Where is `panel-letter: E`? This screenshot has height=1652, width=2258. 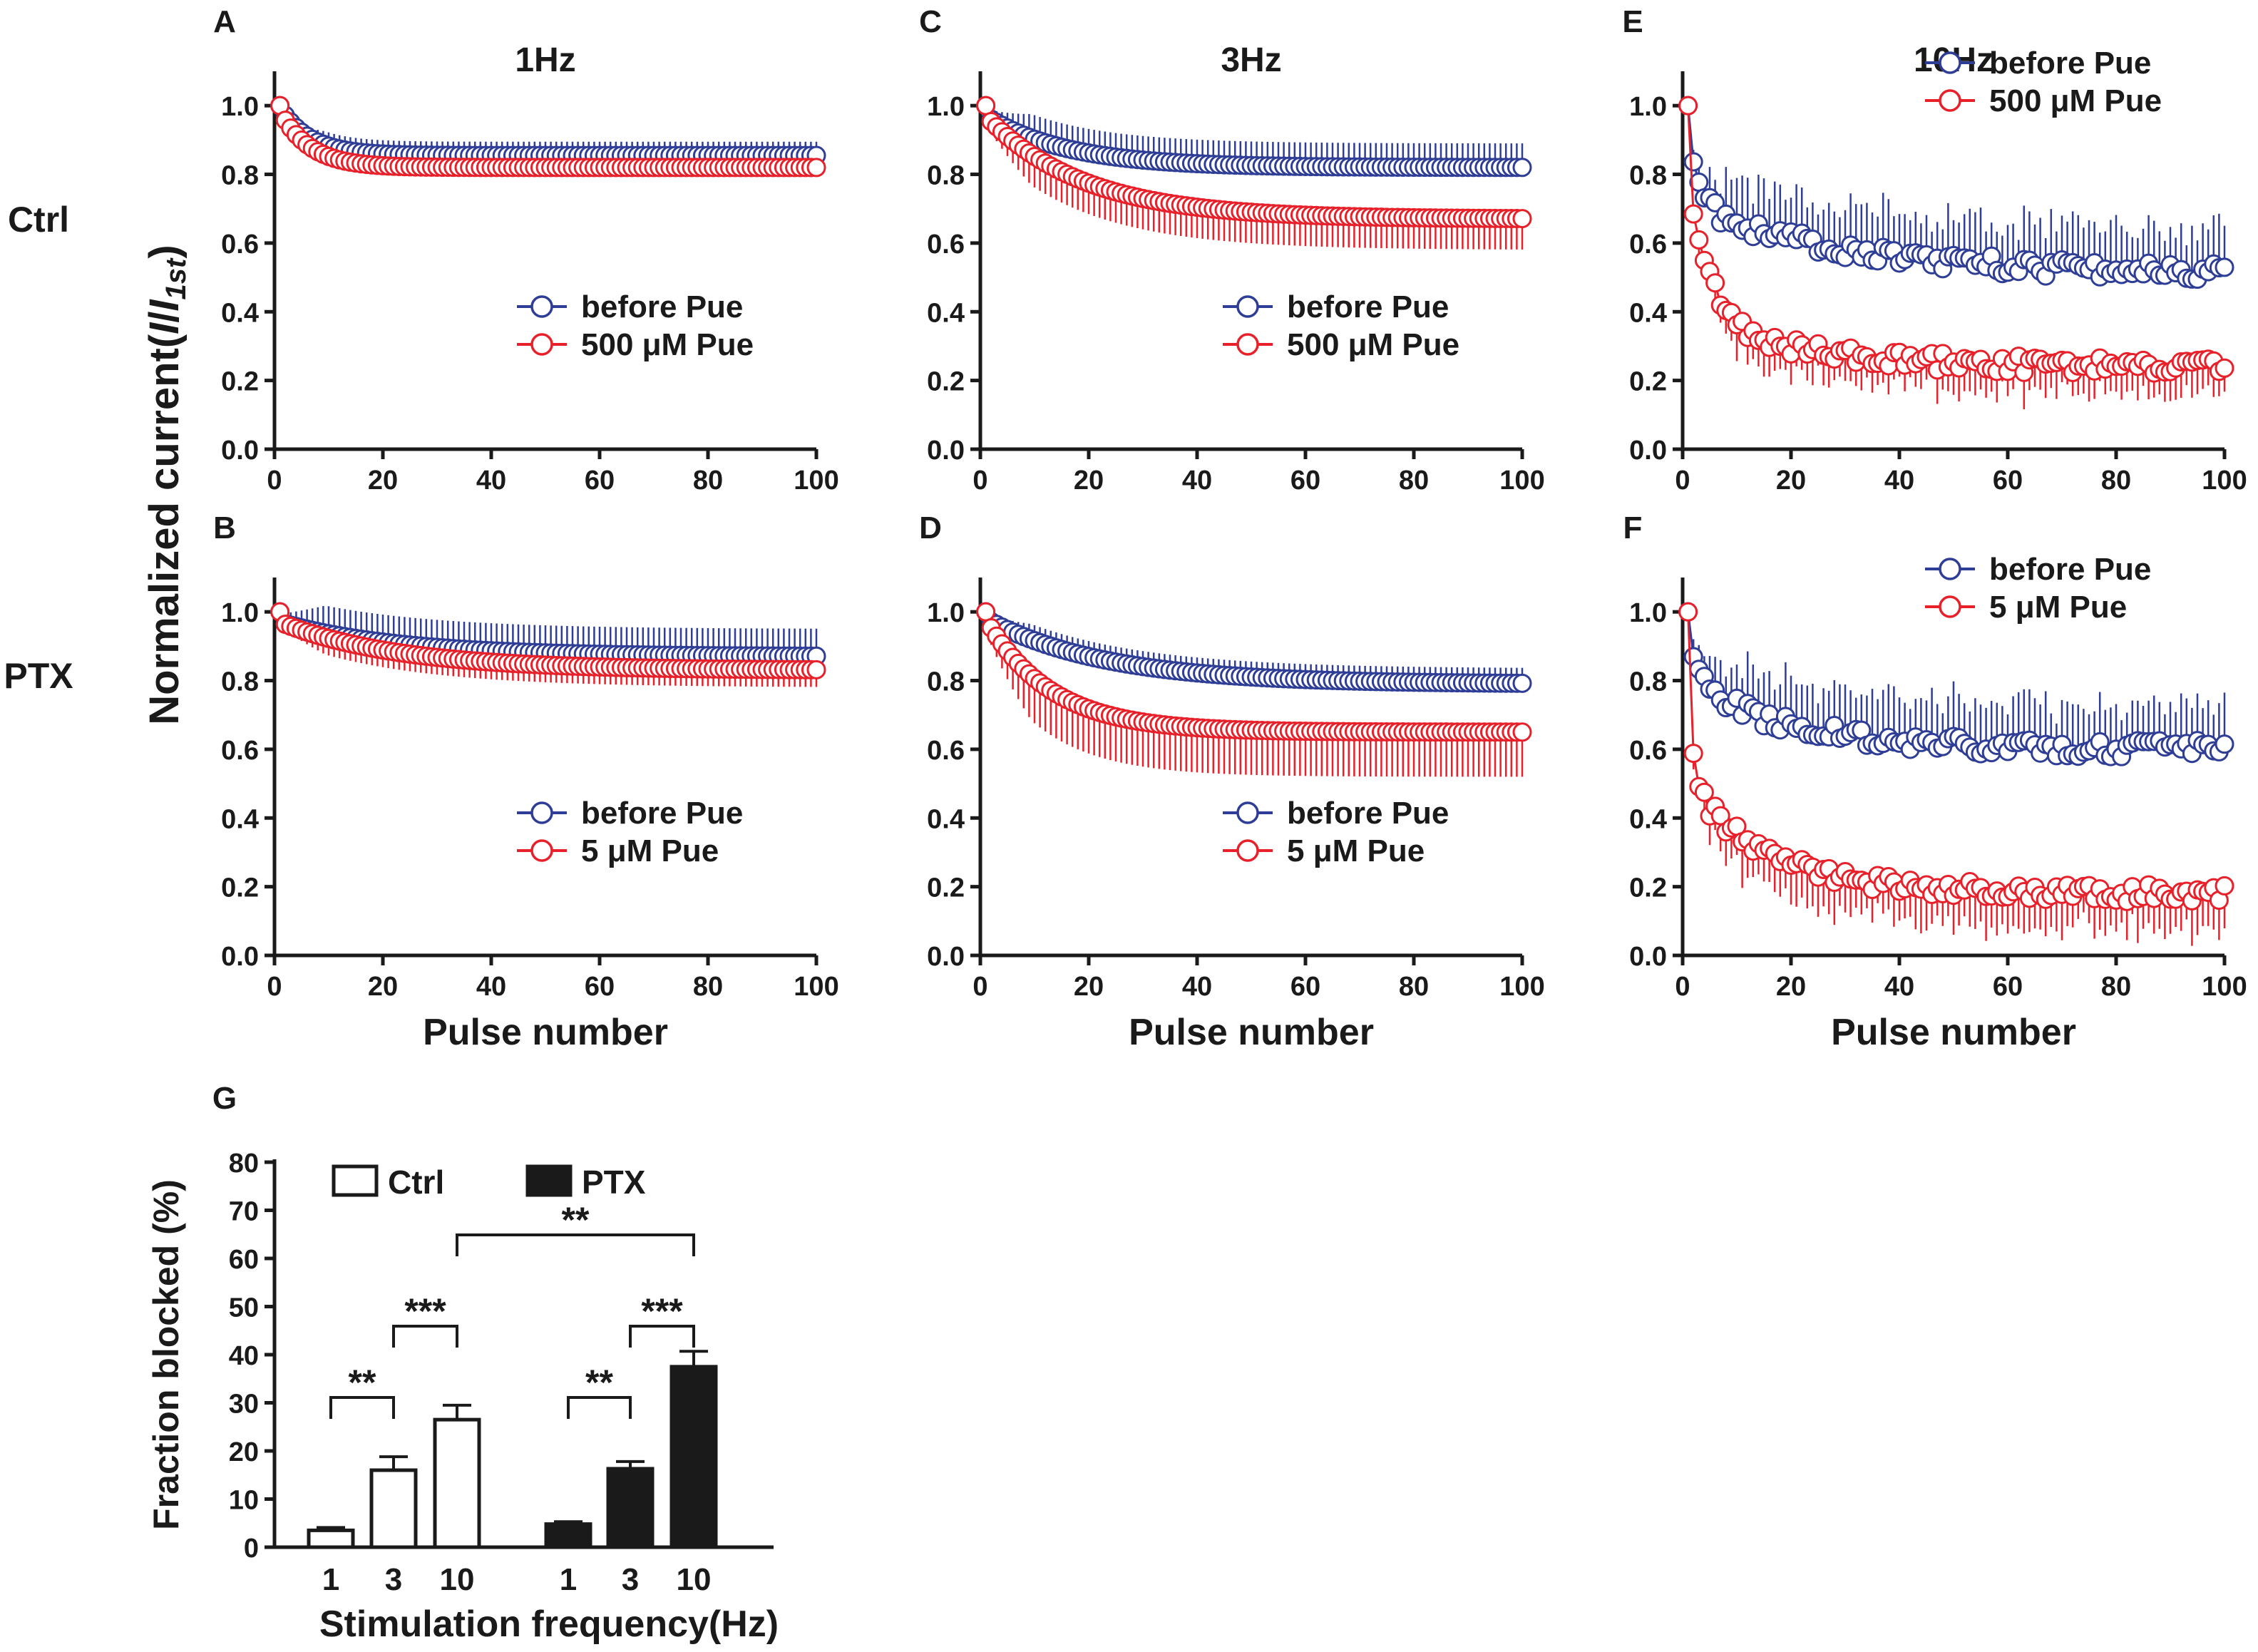
panel-letter: E is located at coordinates (1632, 21).